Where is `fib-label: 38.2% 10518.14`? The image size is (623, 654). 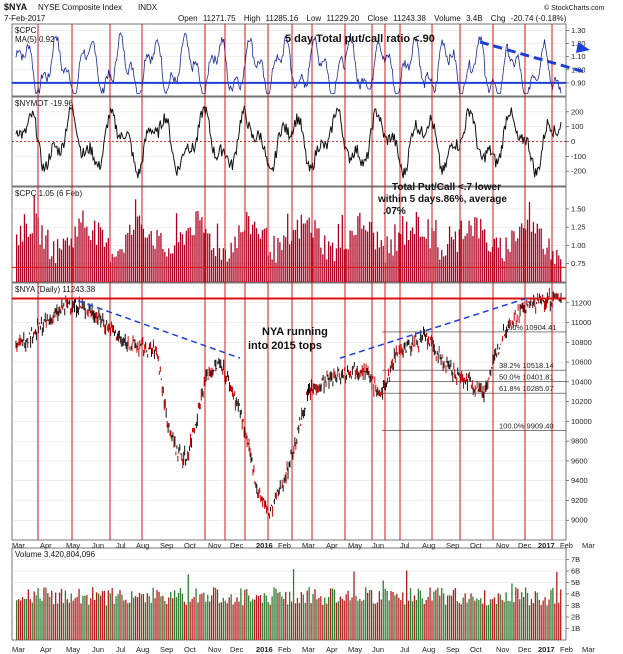 fib-label: 38.2% 10518.14 is located at coordinates (526, 365).